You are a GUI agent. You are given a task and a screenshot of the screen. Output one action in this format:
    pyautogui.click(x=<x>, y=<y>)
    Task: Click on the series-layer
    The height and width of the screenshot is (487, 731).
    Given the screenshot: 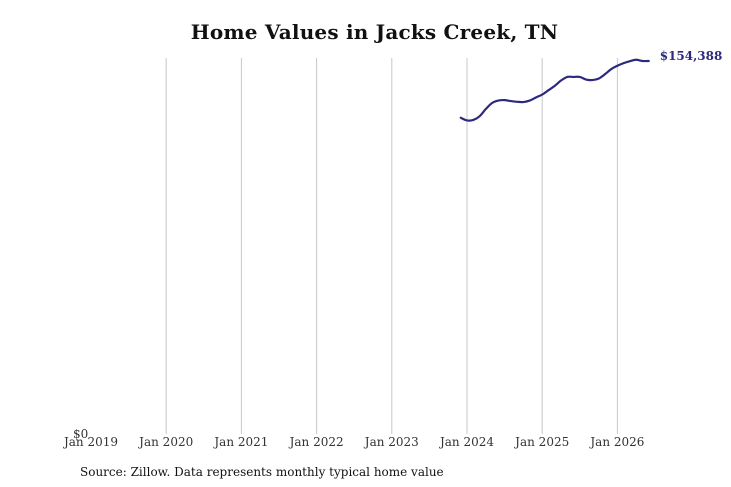 What is the action you would take?
    pyautogui.click(x=554, y=90)
    